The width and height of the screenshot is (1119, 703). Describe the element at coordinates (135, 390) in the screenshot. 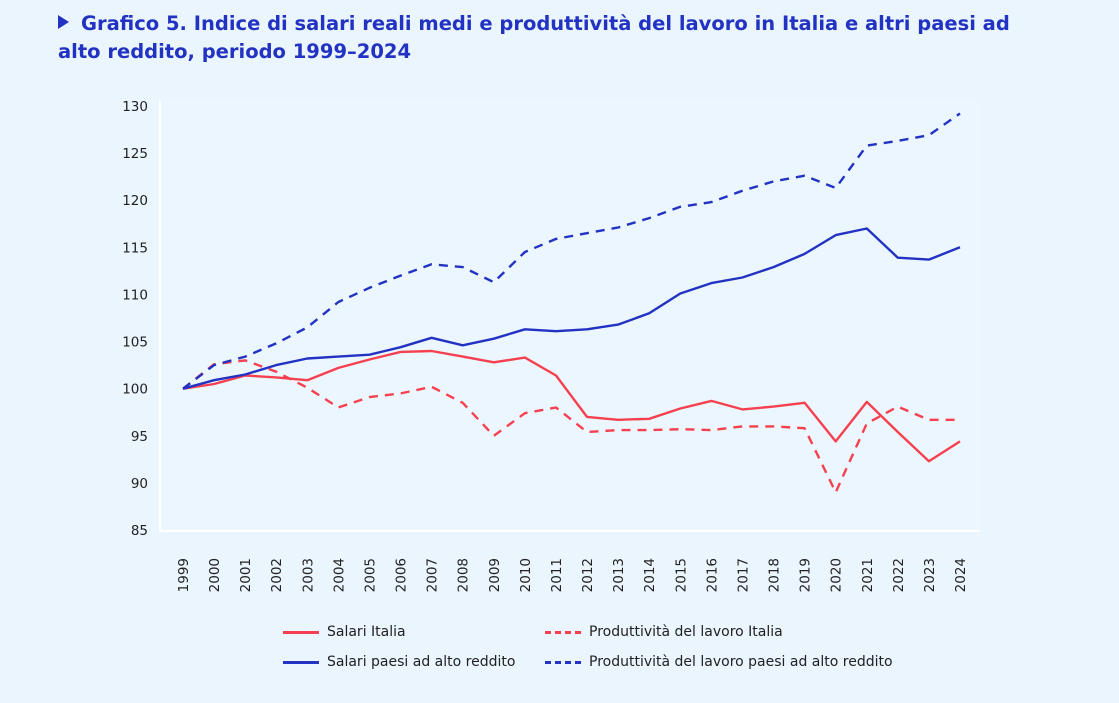

I see `y-tick-label: 100` at that location.